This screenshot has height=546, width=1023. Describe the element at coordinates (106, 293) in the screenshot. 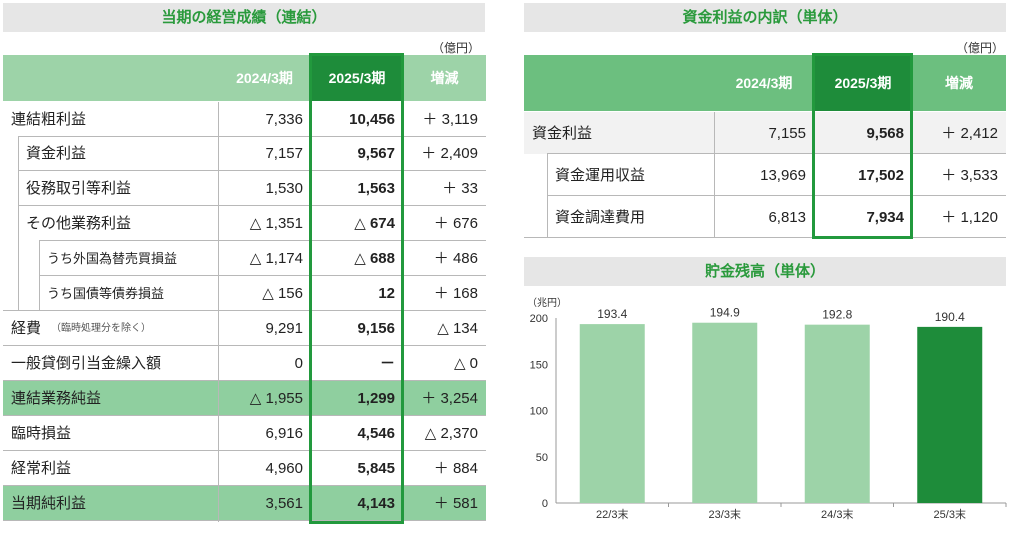

I see `left-row-label-text: うち国債等債券損益` at that location.